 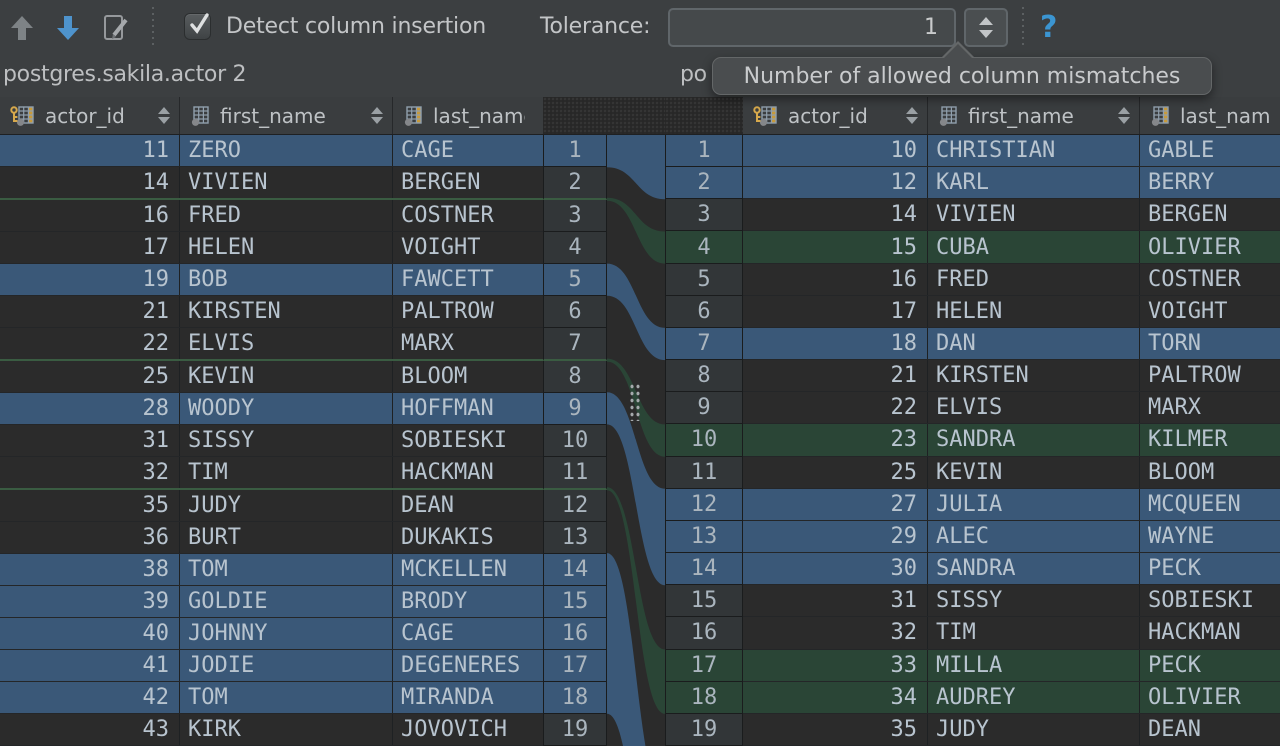 What do you see at coordinates (90, 601) in the screenshot?
I see `cell-actor-id: 39` at bounding box center [90, 601].